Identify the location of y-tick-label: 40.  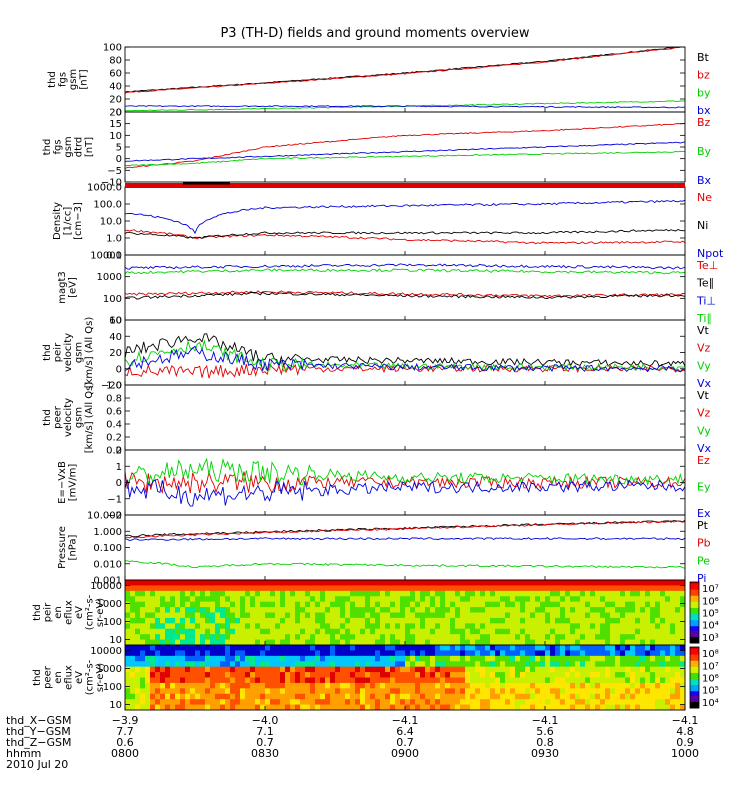
(115, 87).